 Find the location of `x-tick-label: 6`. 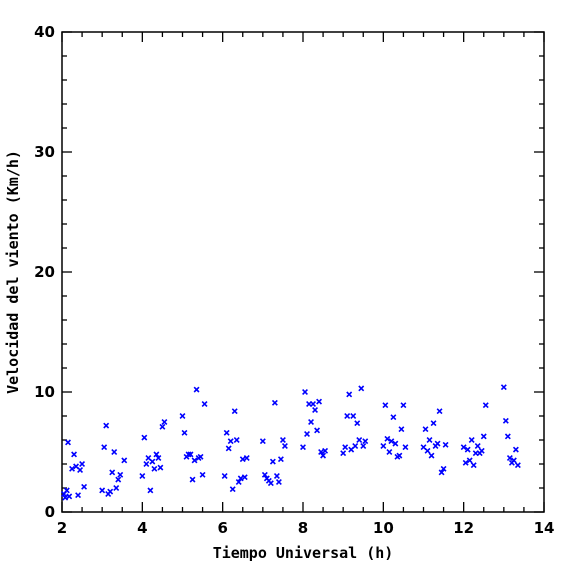

x-tick-label: 6 is located at coordinates (222, 528).